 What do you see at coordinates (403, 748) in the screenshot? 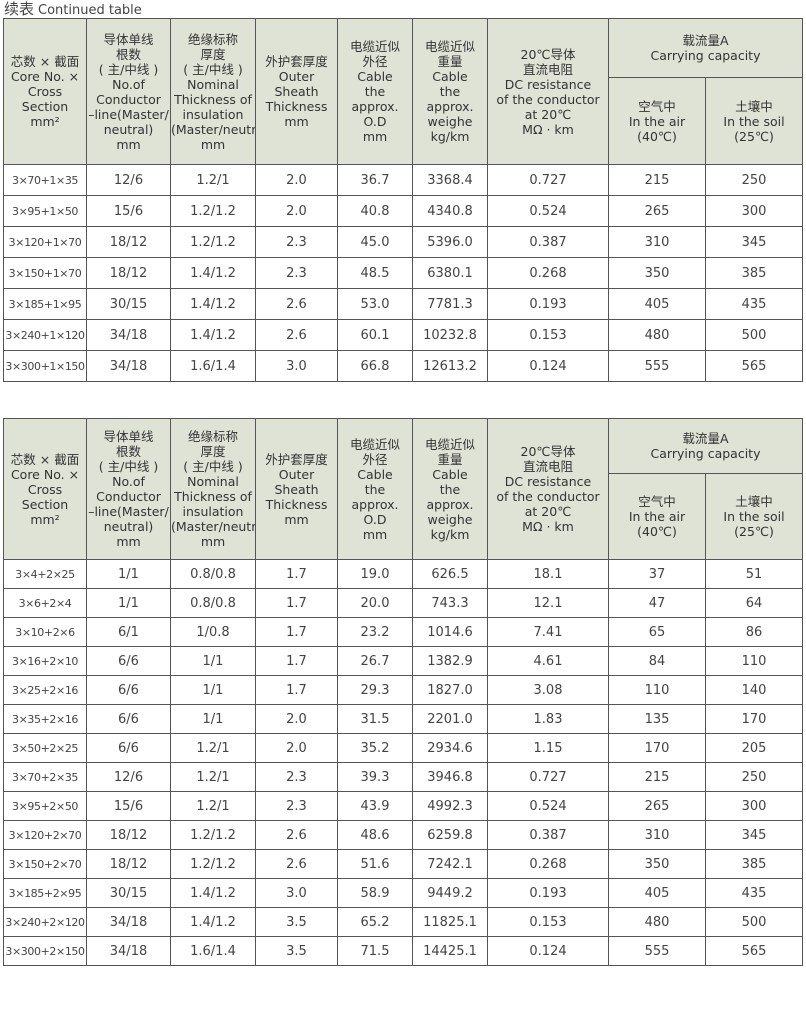
I see `table-row: 3×50+2×25 6/6 1.2/1 2.0 35.2 2934.6 1.15 170 205` at bounding box center [403, 748].